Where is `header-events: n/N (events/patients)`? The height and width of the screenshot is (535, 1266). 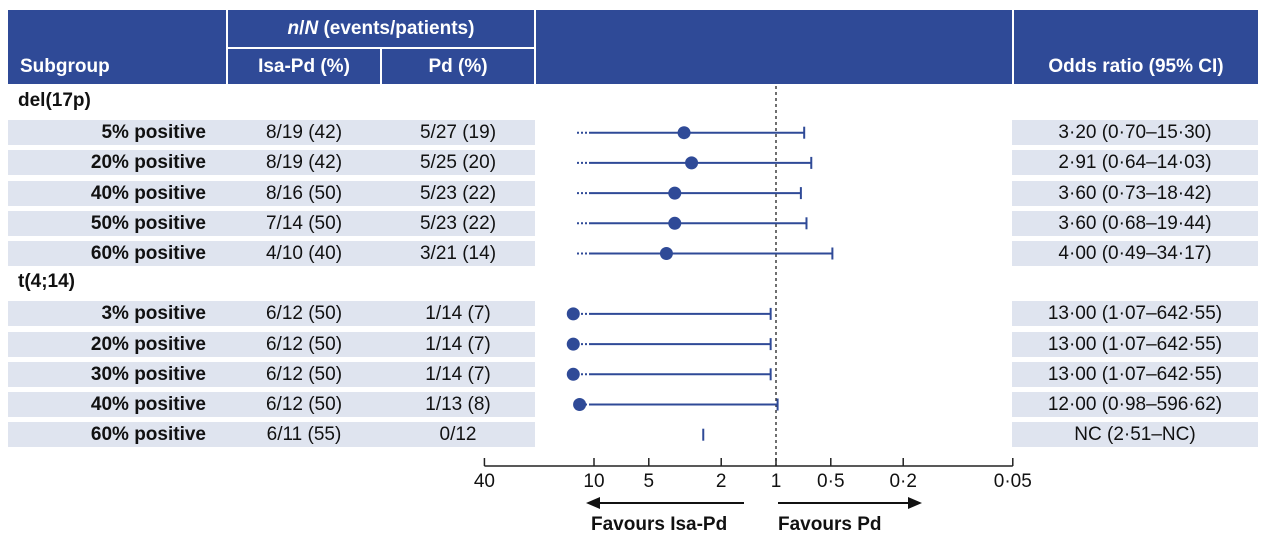
header-events: n/N (events/patients) is located at coordinates (381, 28).